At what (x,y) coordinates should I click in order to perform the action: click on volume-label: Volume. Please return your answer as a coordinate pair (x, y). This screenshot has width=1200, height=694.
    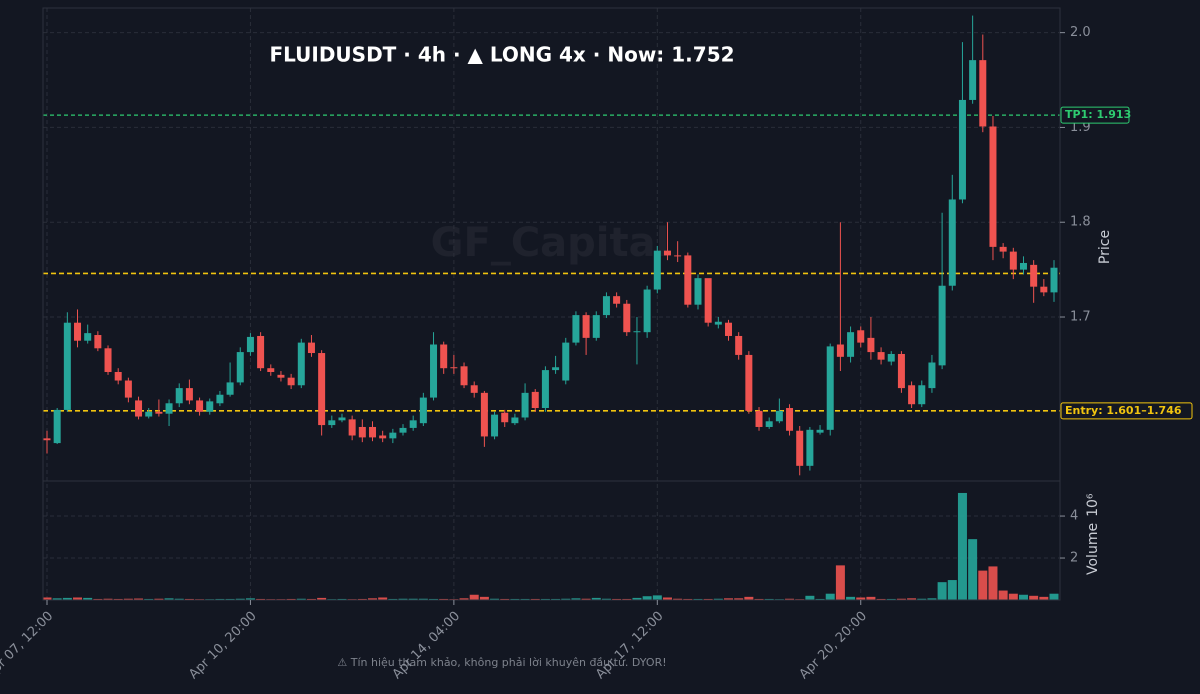
    Looking at the image, I should click on (1093, 549).